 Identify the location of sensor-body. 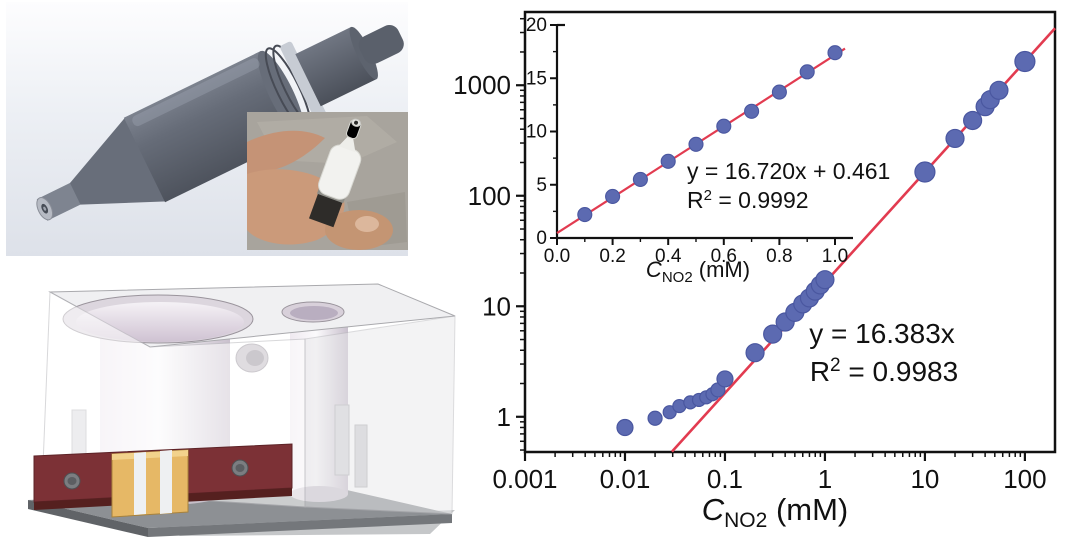
(220, 122).